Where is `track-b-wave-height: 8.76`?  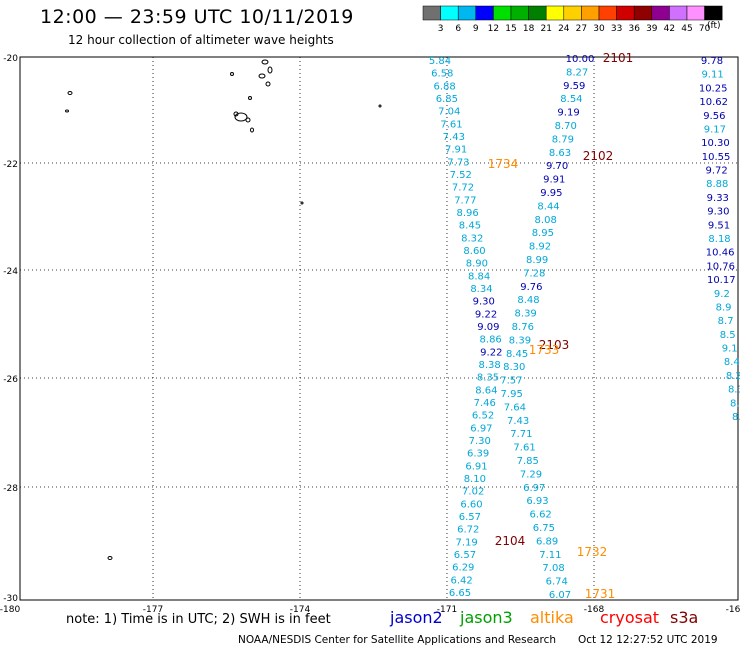 track-b-wave-height: 8.76 is located at coordinates (523, 327).